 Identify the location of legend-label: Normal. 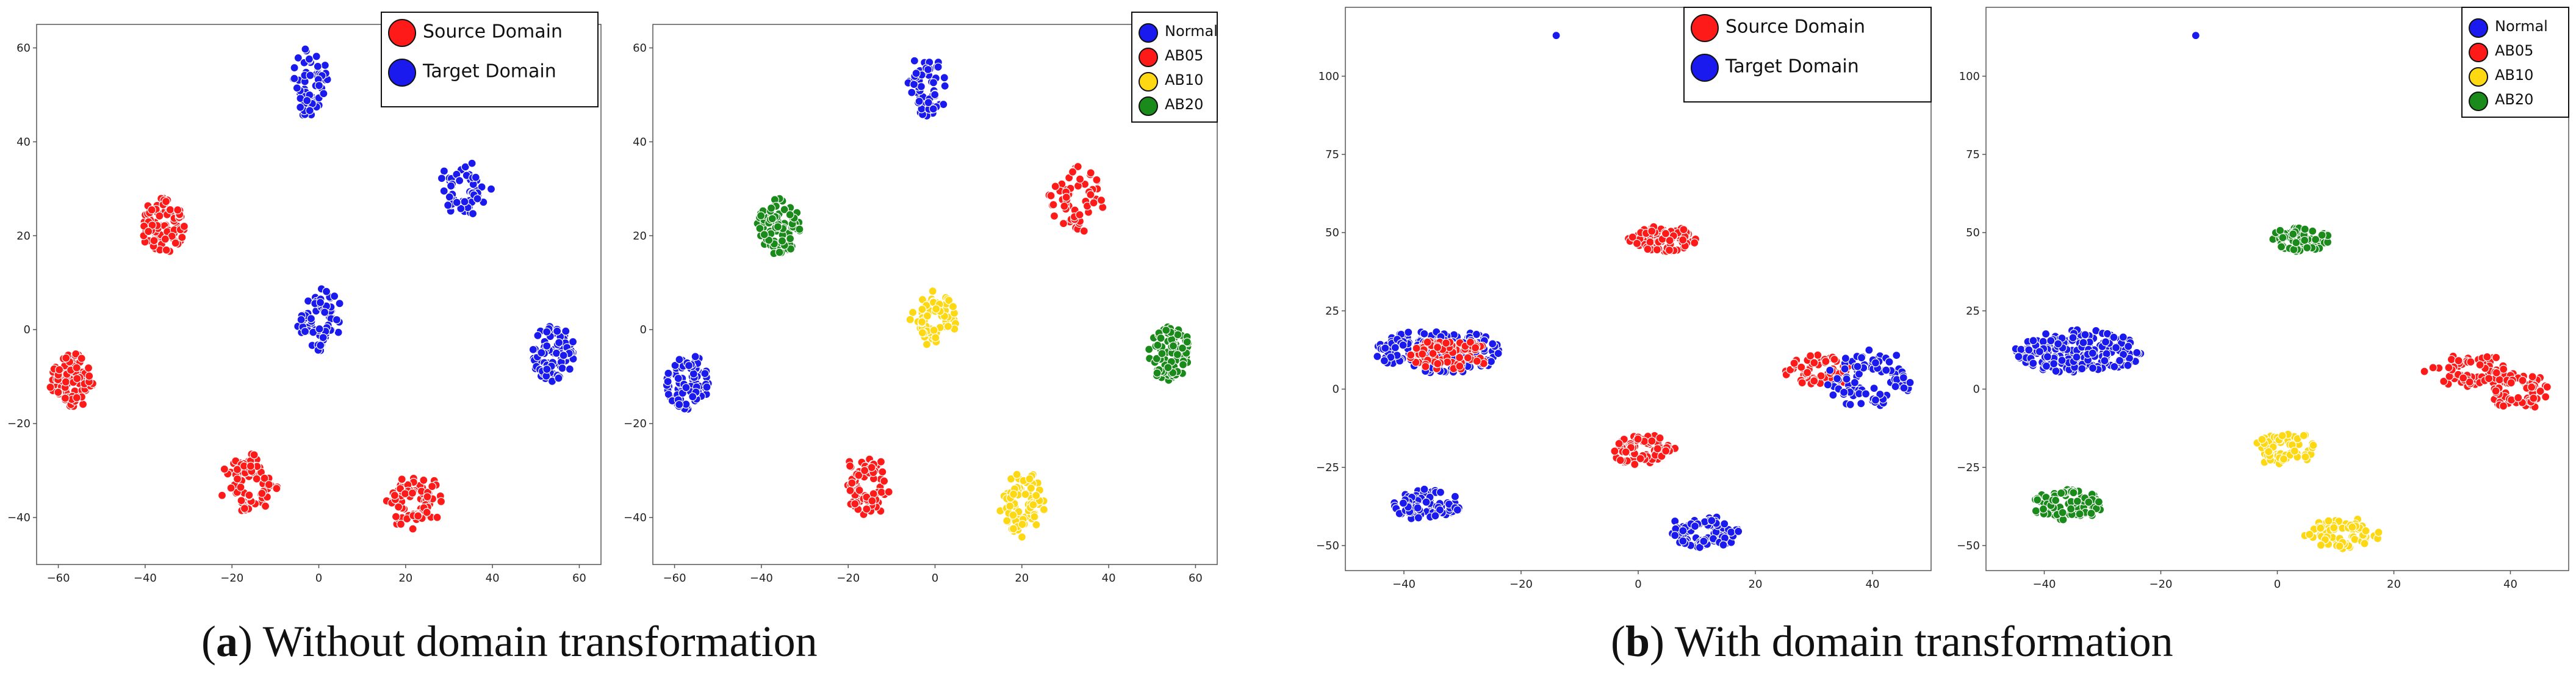
(1191, 32).